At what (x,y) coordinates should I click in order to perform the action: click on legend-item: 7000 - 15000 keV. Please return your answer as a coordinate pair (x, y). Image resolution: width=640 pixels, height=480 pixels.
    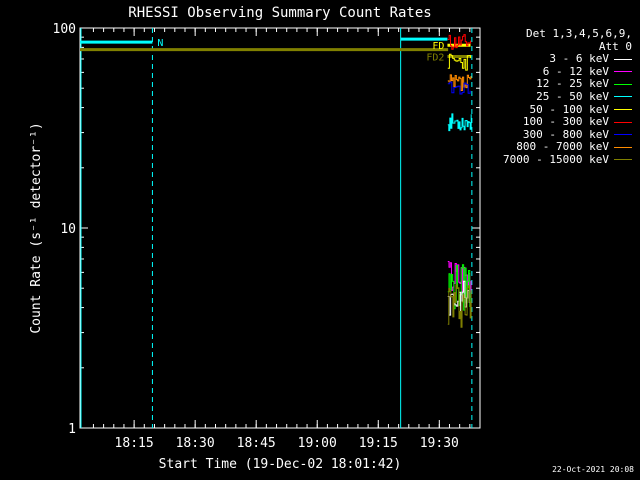
    Looking at the image, I should click on (567, 159).